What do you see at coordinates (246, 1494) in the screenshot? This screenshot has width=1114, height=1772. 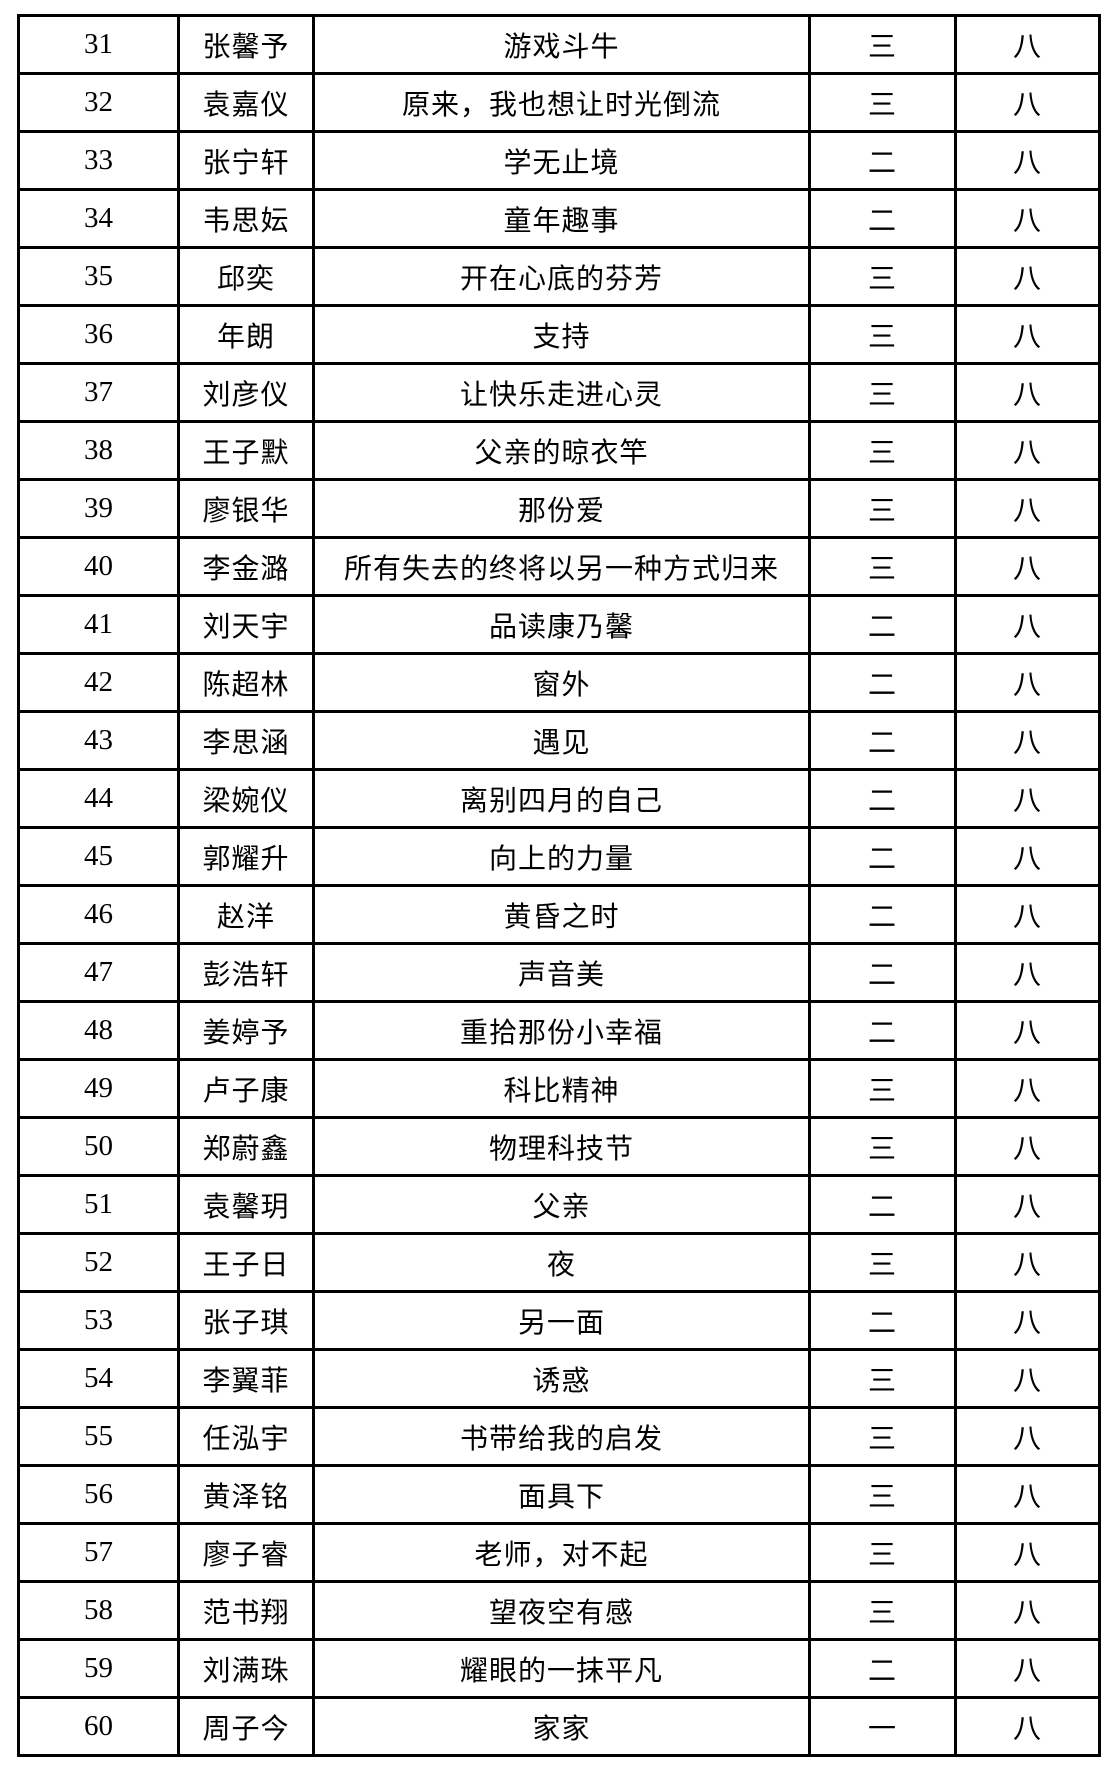 I see `student-name-cell: 黄泽铭` at bounding box center [246, 1494].